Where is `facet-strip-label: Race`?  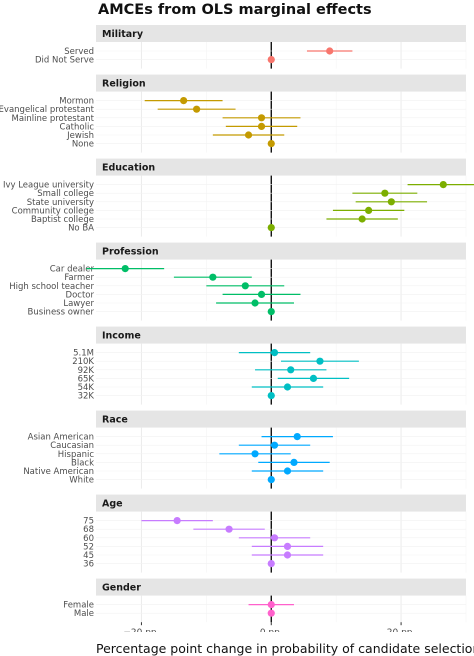 facet-strip-label: Race is located at coordinates (115, 420).